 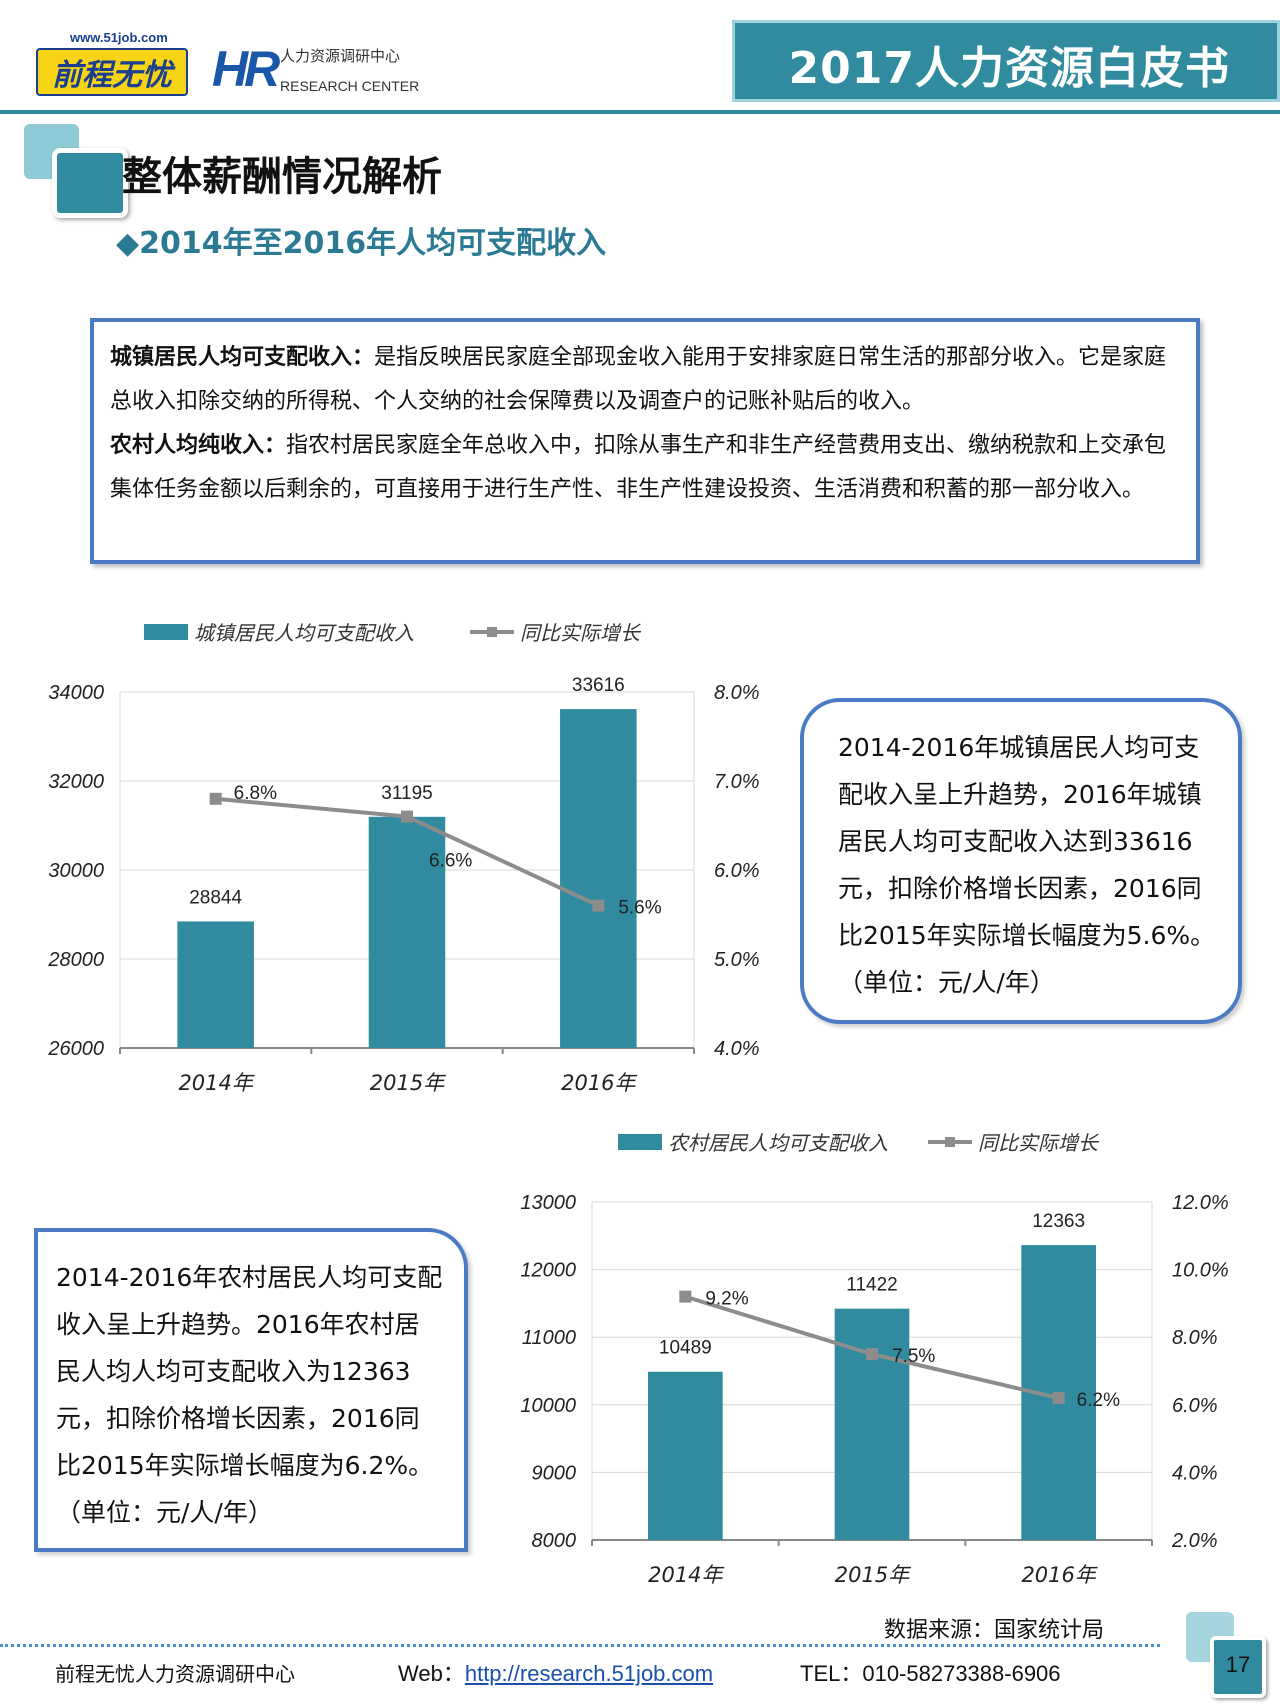 What do you see at coordinates (737, 782) in the screenshot?
I see `urban-right-tick: 7.0%` at bounding box center [737, 782].